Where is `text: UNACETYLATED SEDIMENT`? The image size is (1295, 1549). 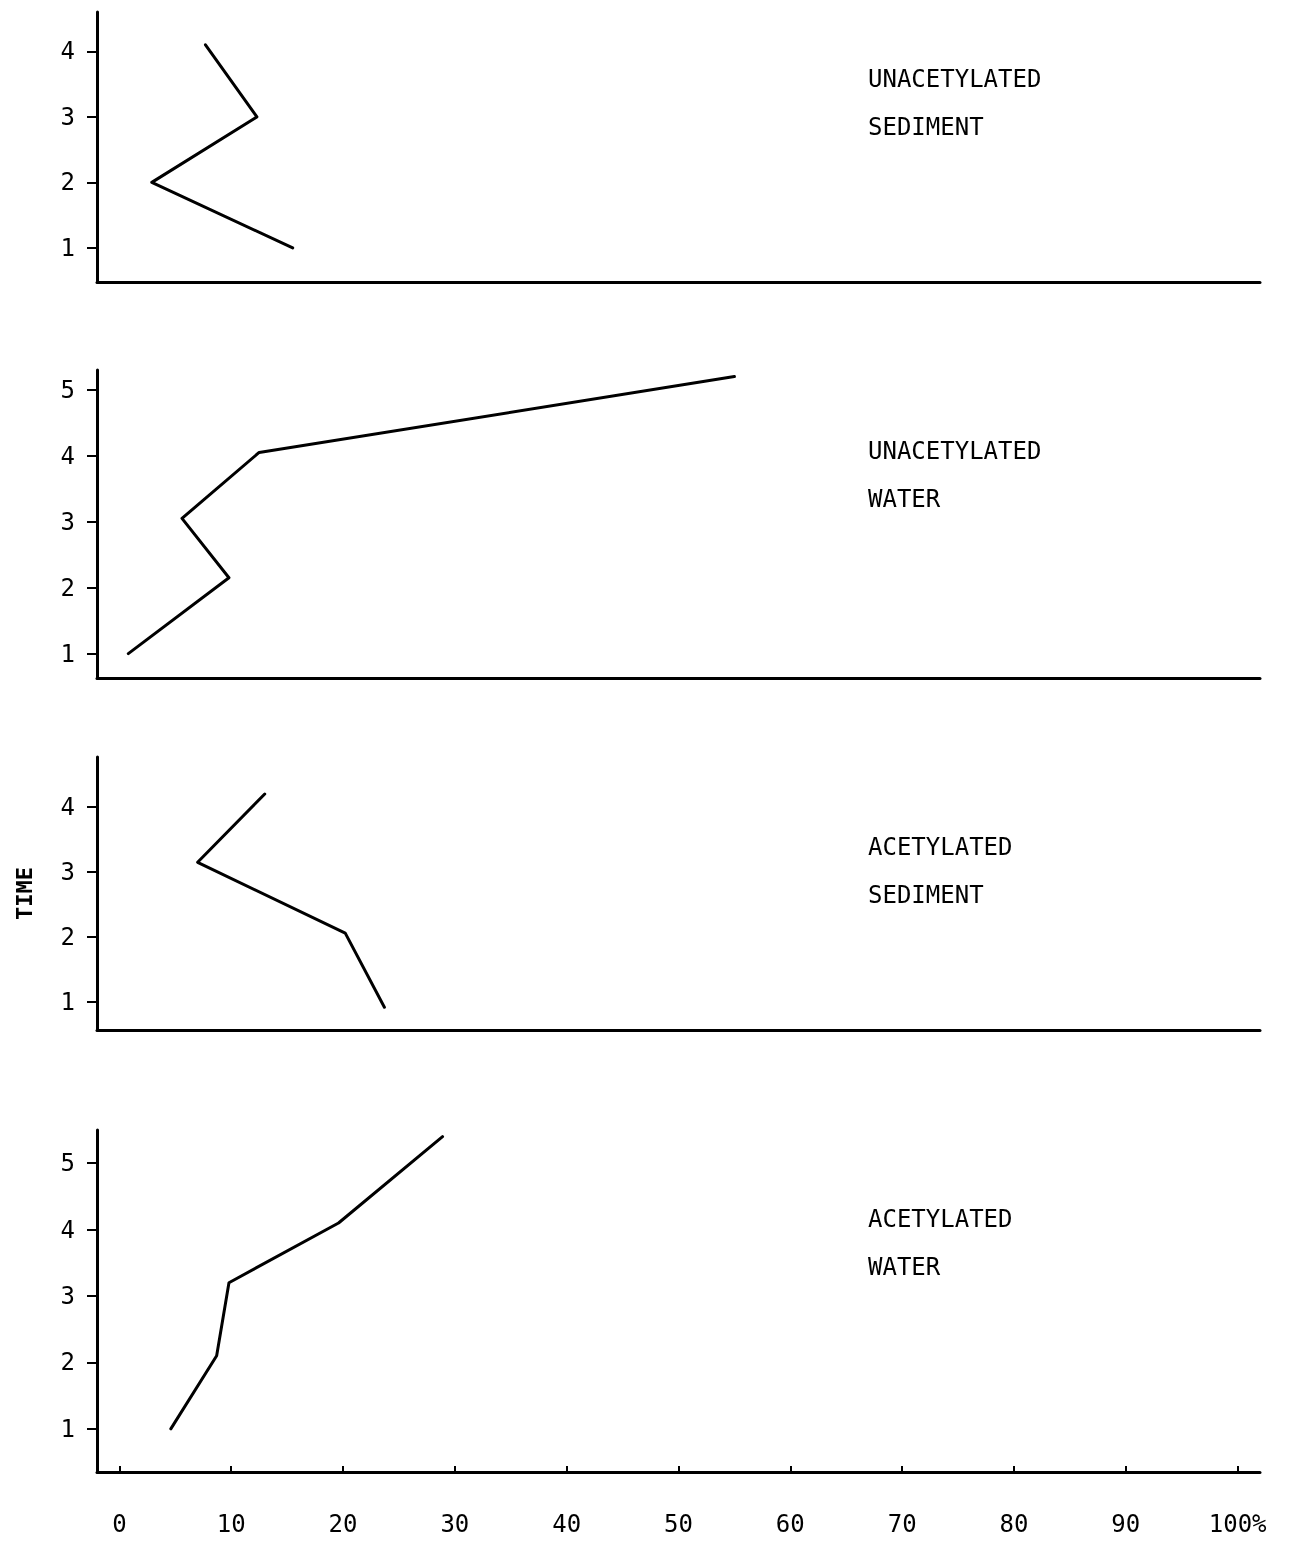
text: UNACETYLATED SEDIMENT is located at coordinates (955, 103).